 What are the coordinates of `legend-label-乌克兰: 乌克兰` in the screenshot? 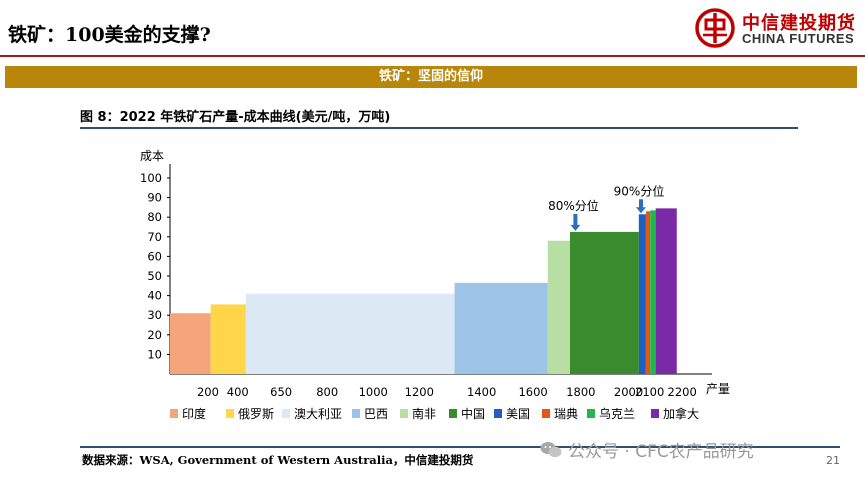 It's located at (617, 413).